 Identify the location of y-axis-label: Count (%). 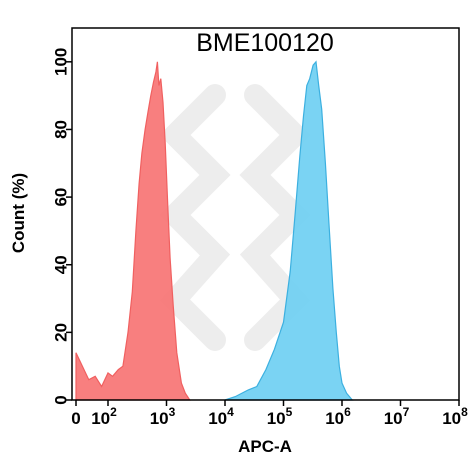
(18, 213).